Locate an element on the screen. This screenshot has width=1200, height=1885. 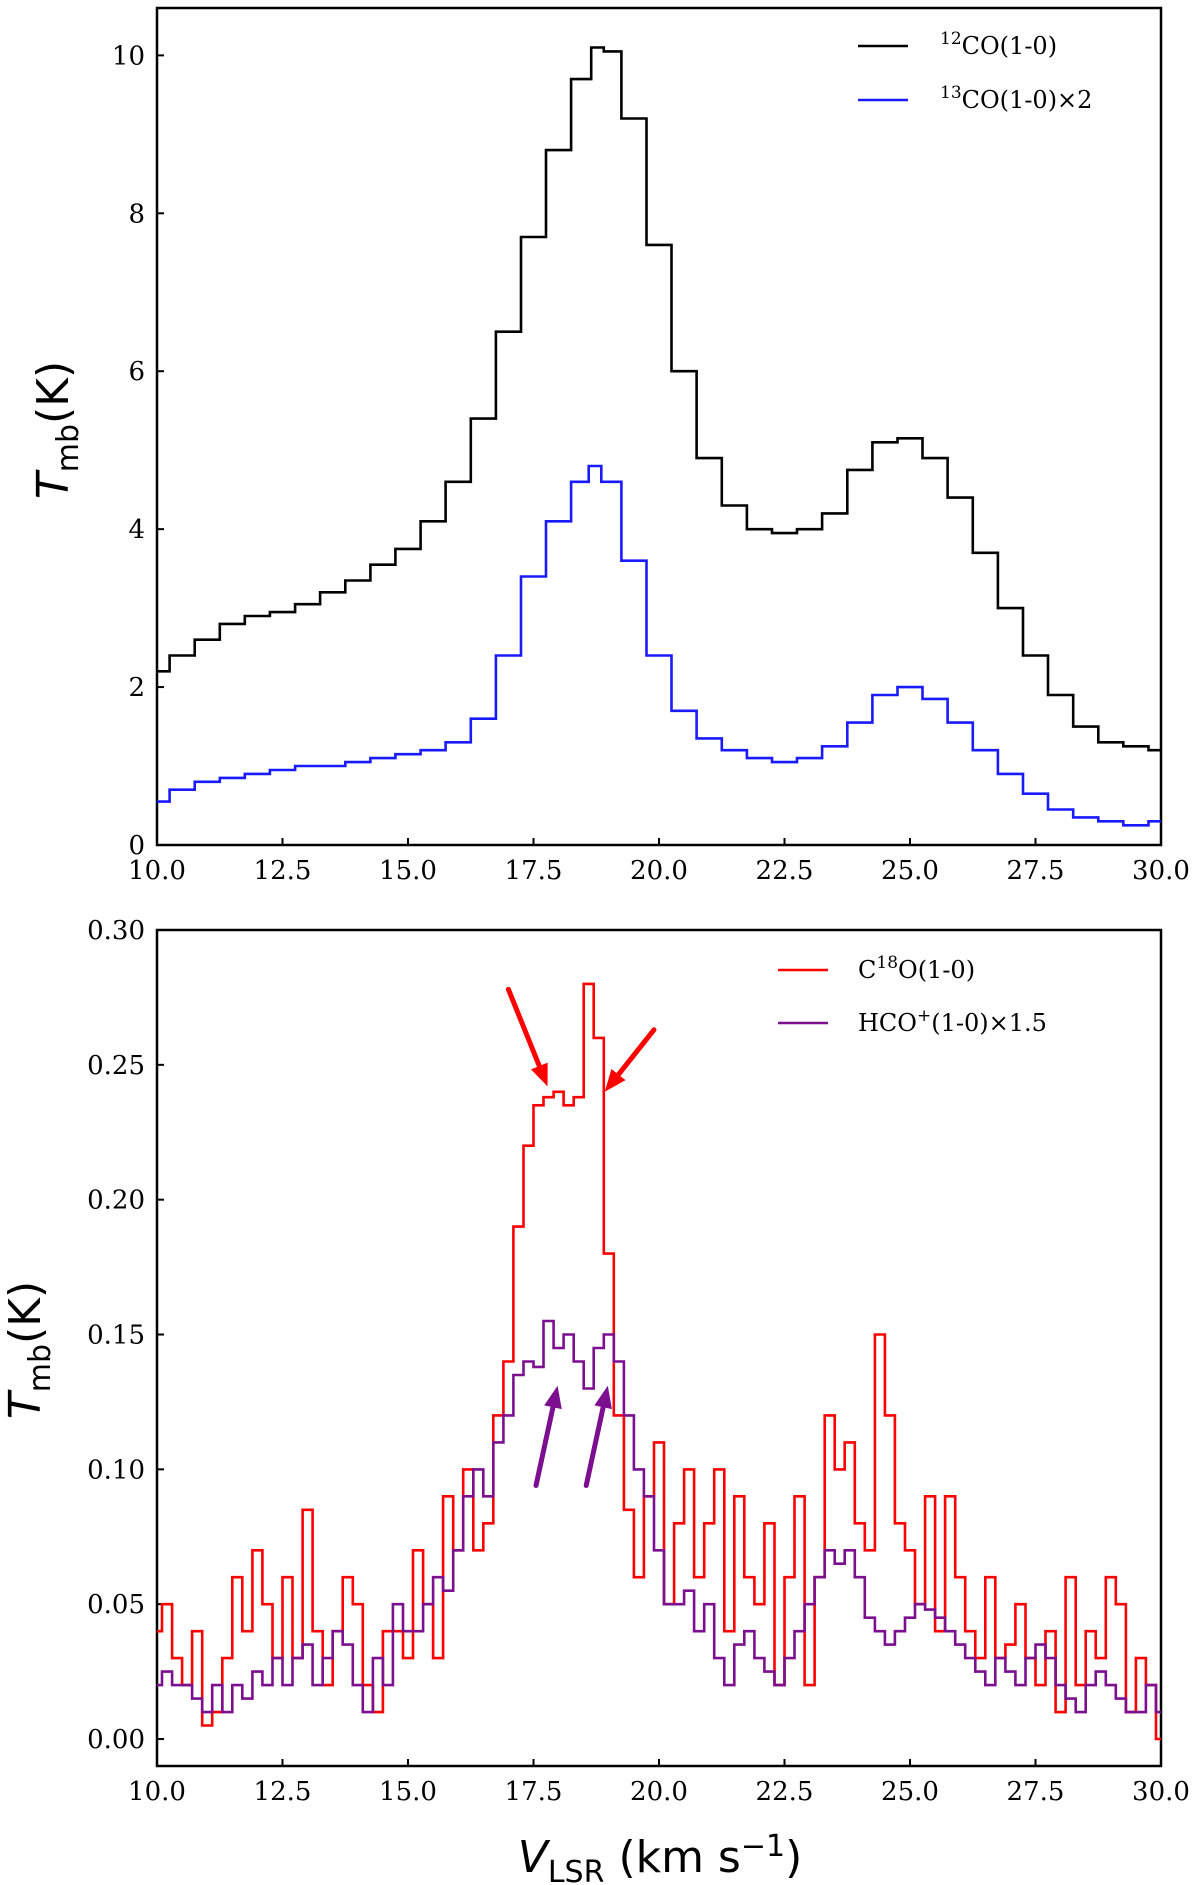
top-x-tick-label-7: 27.5 is located at coordinates (1036, 871).